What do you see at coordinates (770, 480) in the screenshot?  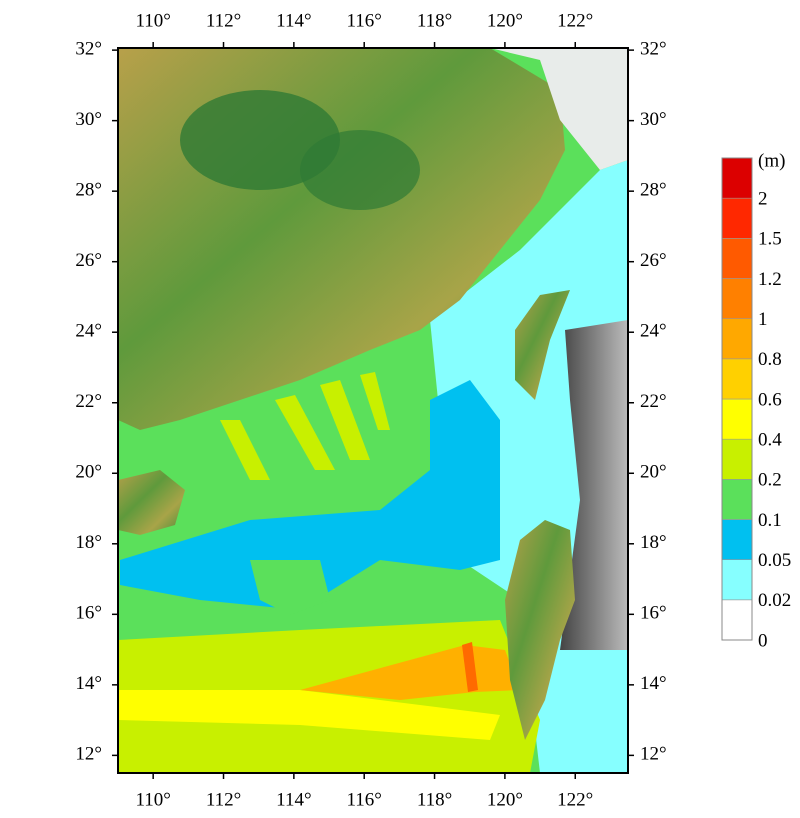 I see `colorbar-label: 0.2` at bounding box center [770, 480].